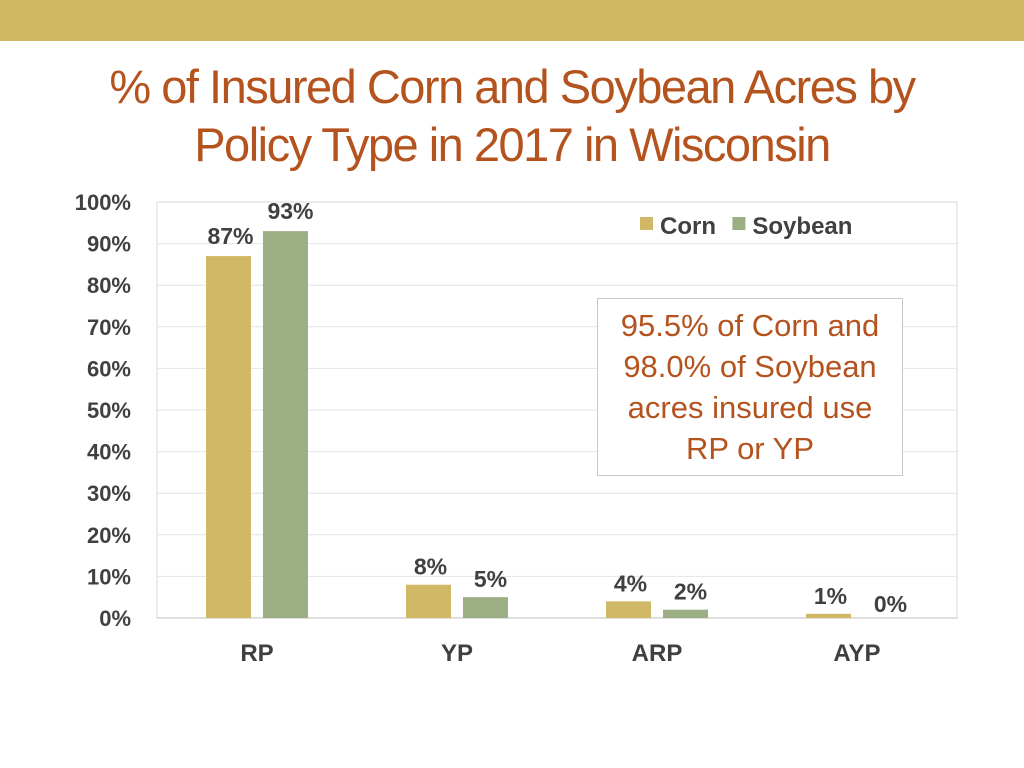 Image resolution: width=1024 pixels, height=768 pixels. Describe the element at coordinates (109, 410) in the screenshot. I see `y-tick-label: 50%` at that location.